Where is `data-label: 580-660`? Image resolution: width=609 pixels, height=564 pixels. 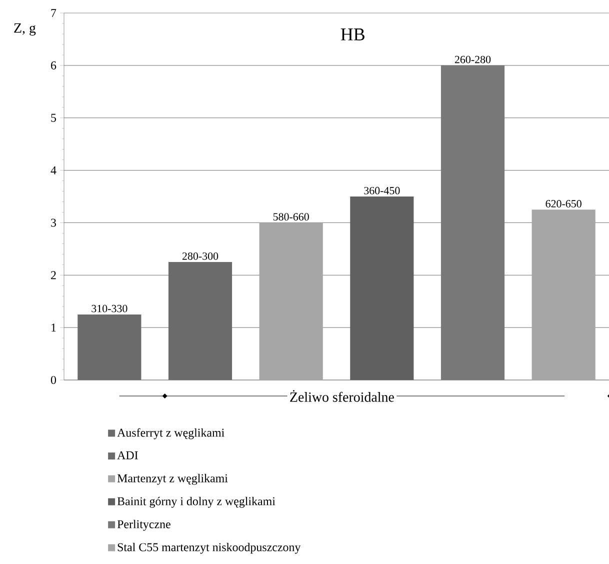 data-label: 580-660 is located at coordinates (291, 217).